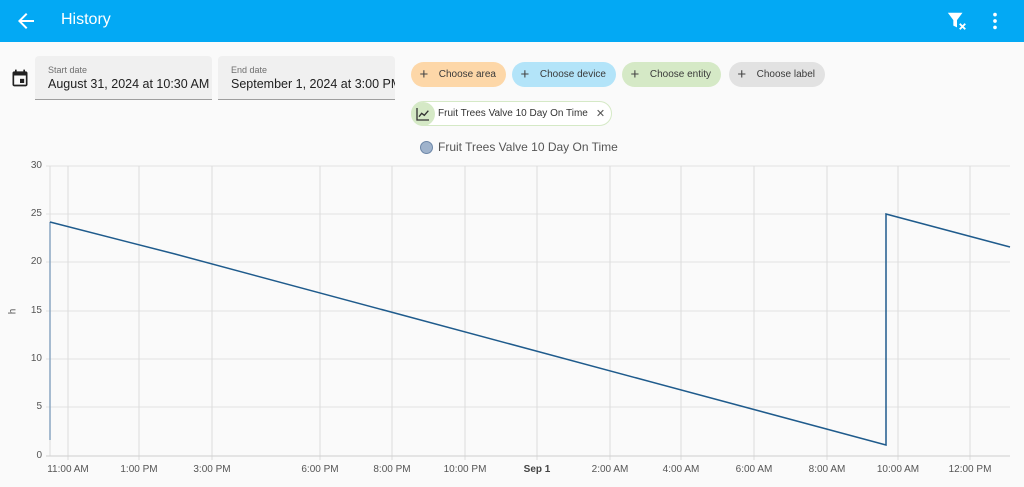  I want to click on legend-label: Fruit Trees Valve 10 Day On Time, so click(528, 147).